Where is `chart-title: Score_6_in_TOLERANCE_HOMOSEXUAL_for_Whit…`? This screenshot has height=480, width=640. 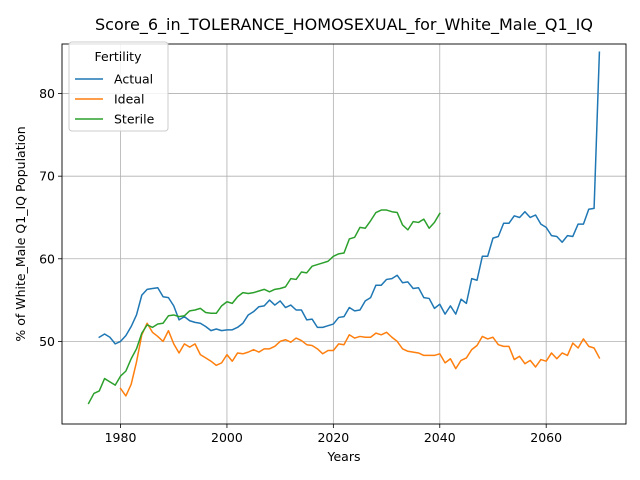
chart-title: Score_6_in_TOLERANCE_HOMOSEXUAL_for_Whit… is located at coordinates (344, 25).